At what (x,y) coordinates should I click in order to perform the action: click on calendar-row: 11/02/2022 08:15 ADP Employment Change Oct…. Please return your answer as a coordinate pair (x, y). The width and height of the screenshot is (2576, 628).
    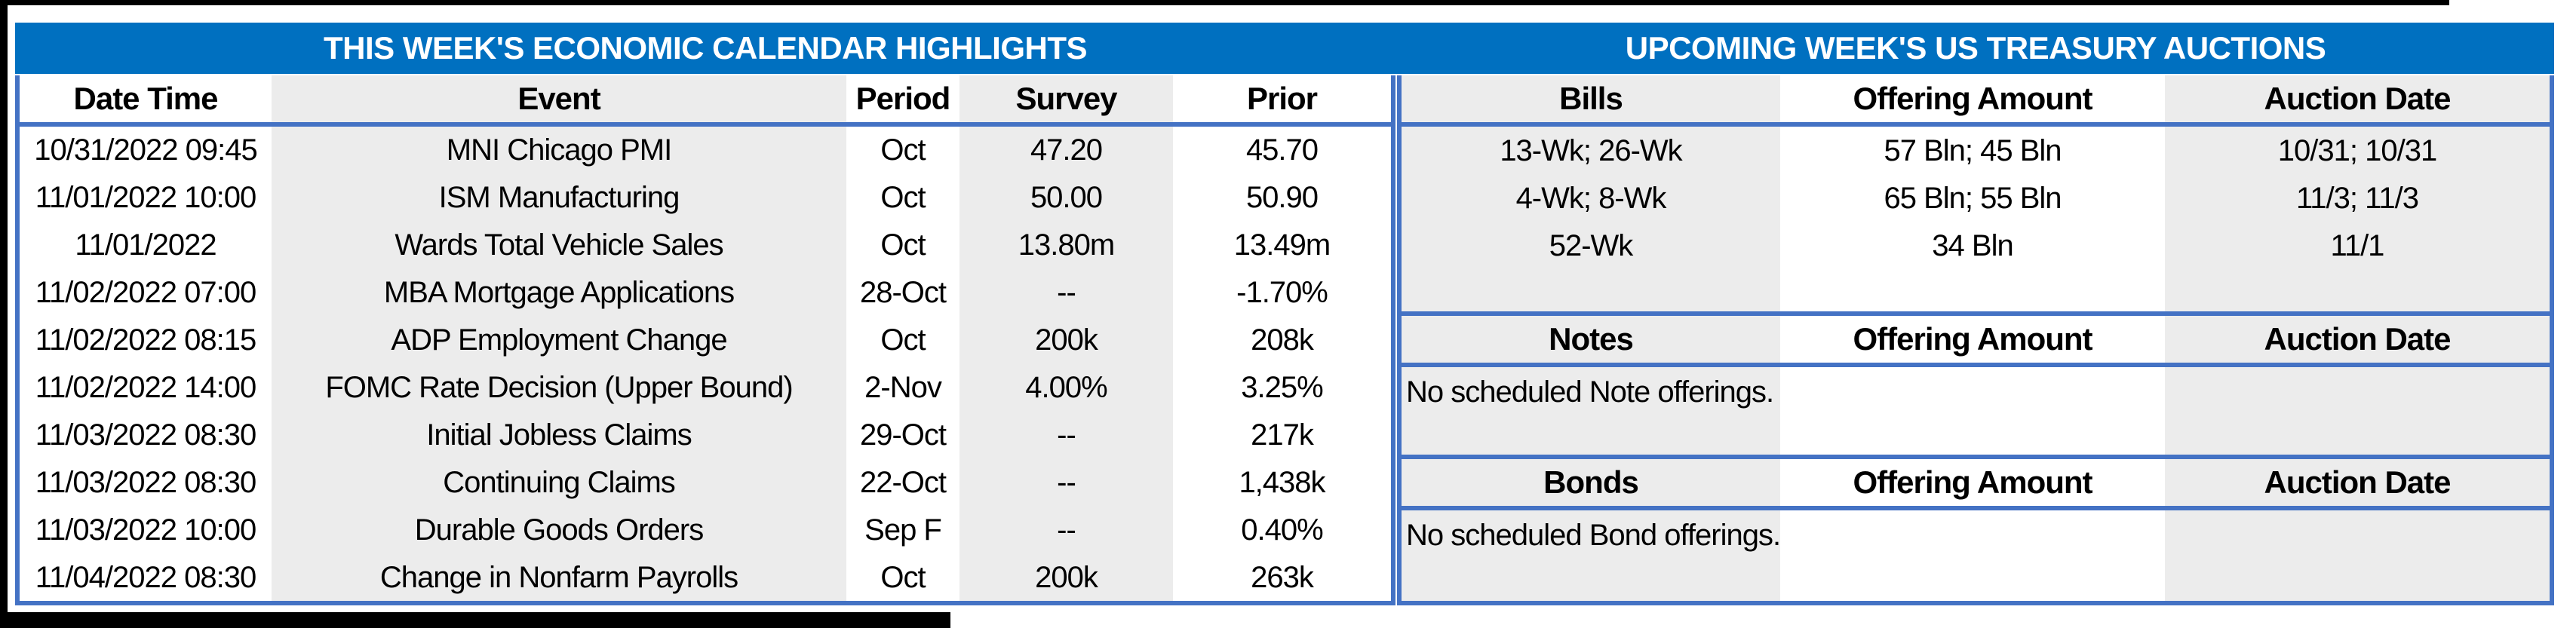
    Looking at the image, I should click on (705, 340).